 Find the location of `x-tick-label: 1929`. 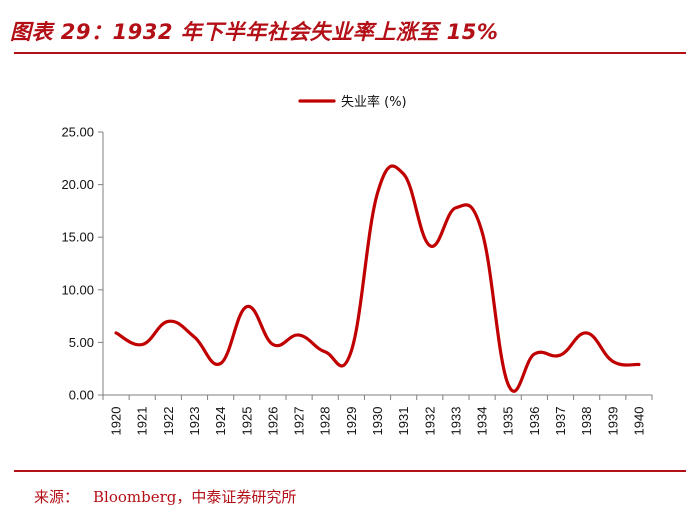

x-tick-label: 1929 is located at coordinates (351, 421).